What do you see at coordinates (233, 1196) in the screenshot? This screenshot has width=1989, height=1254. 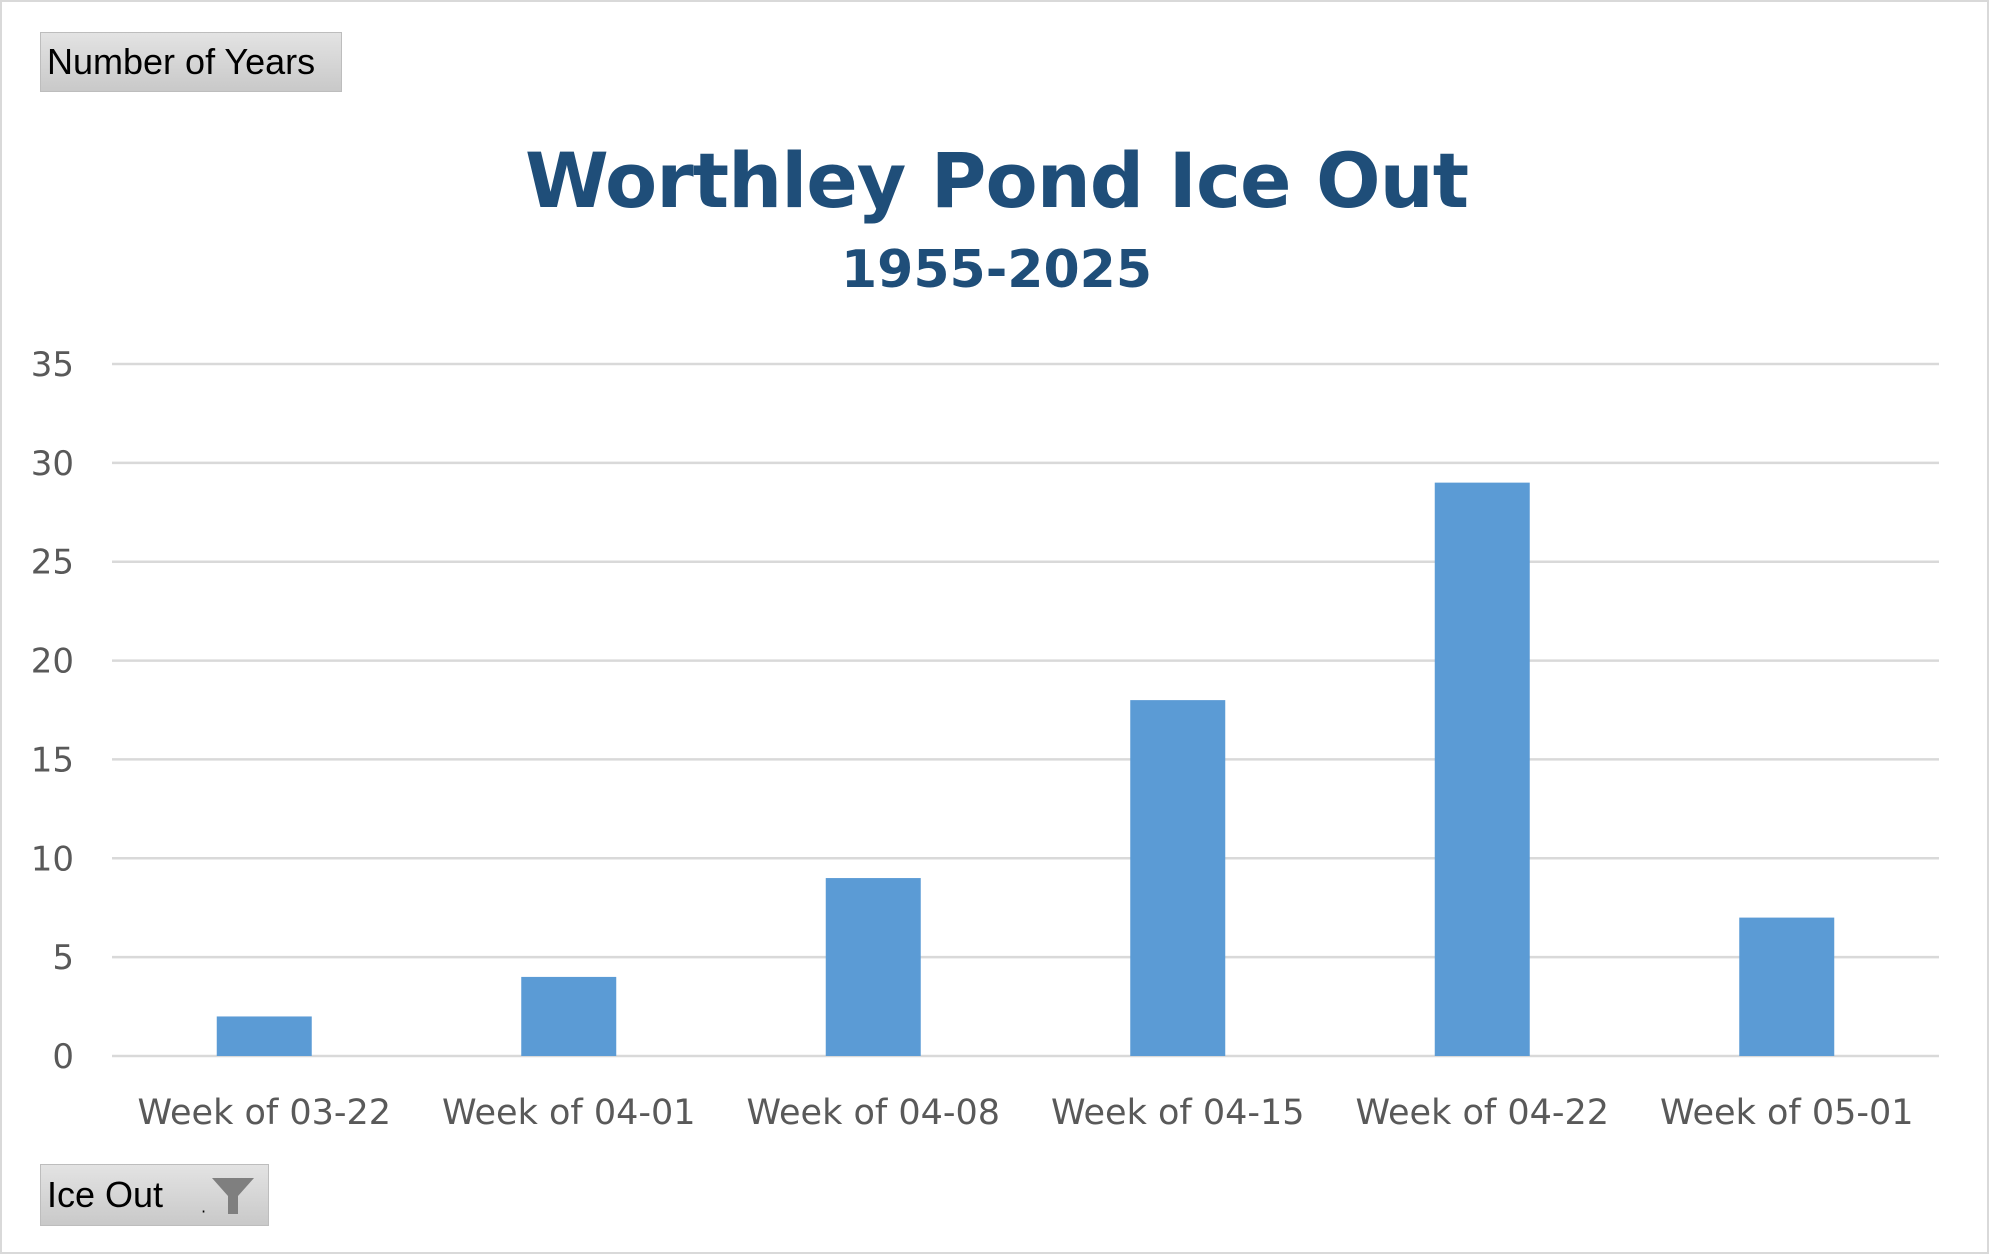 I see `filter-icon` at bounding box center [233, 1196].